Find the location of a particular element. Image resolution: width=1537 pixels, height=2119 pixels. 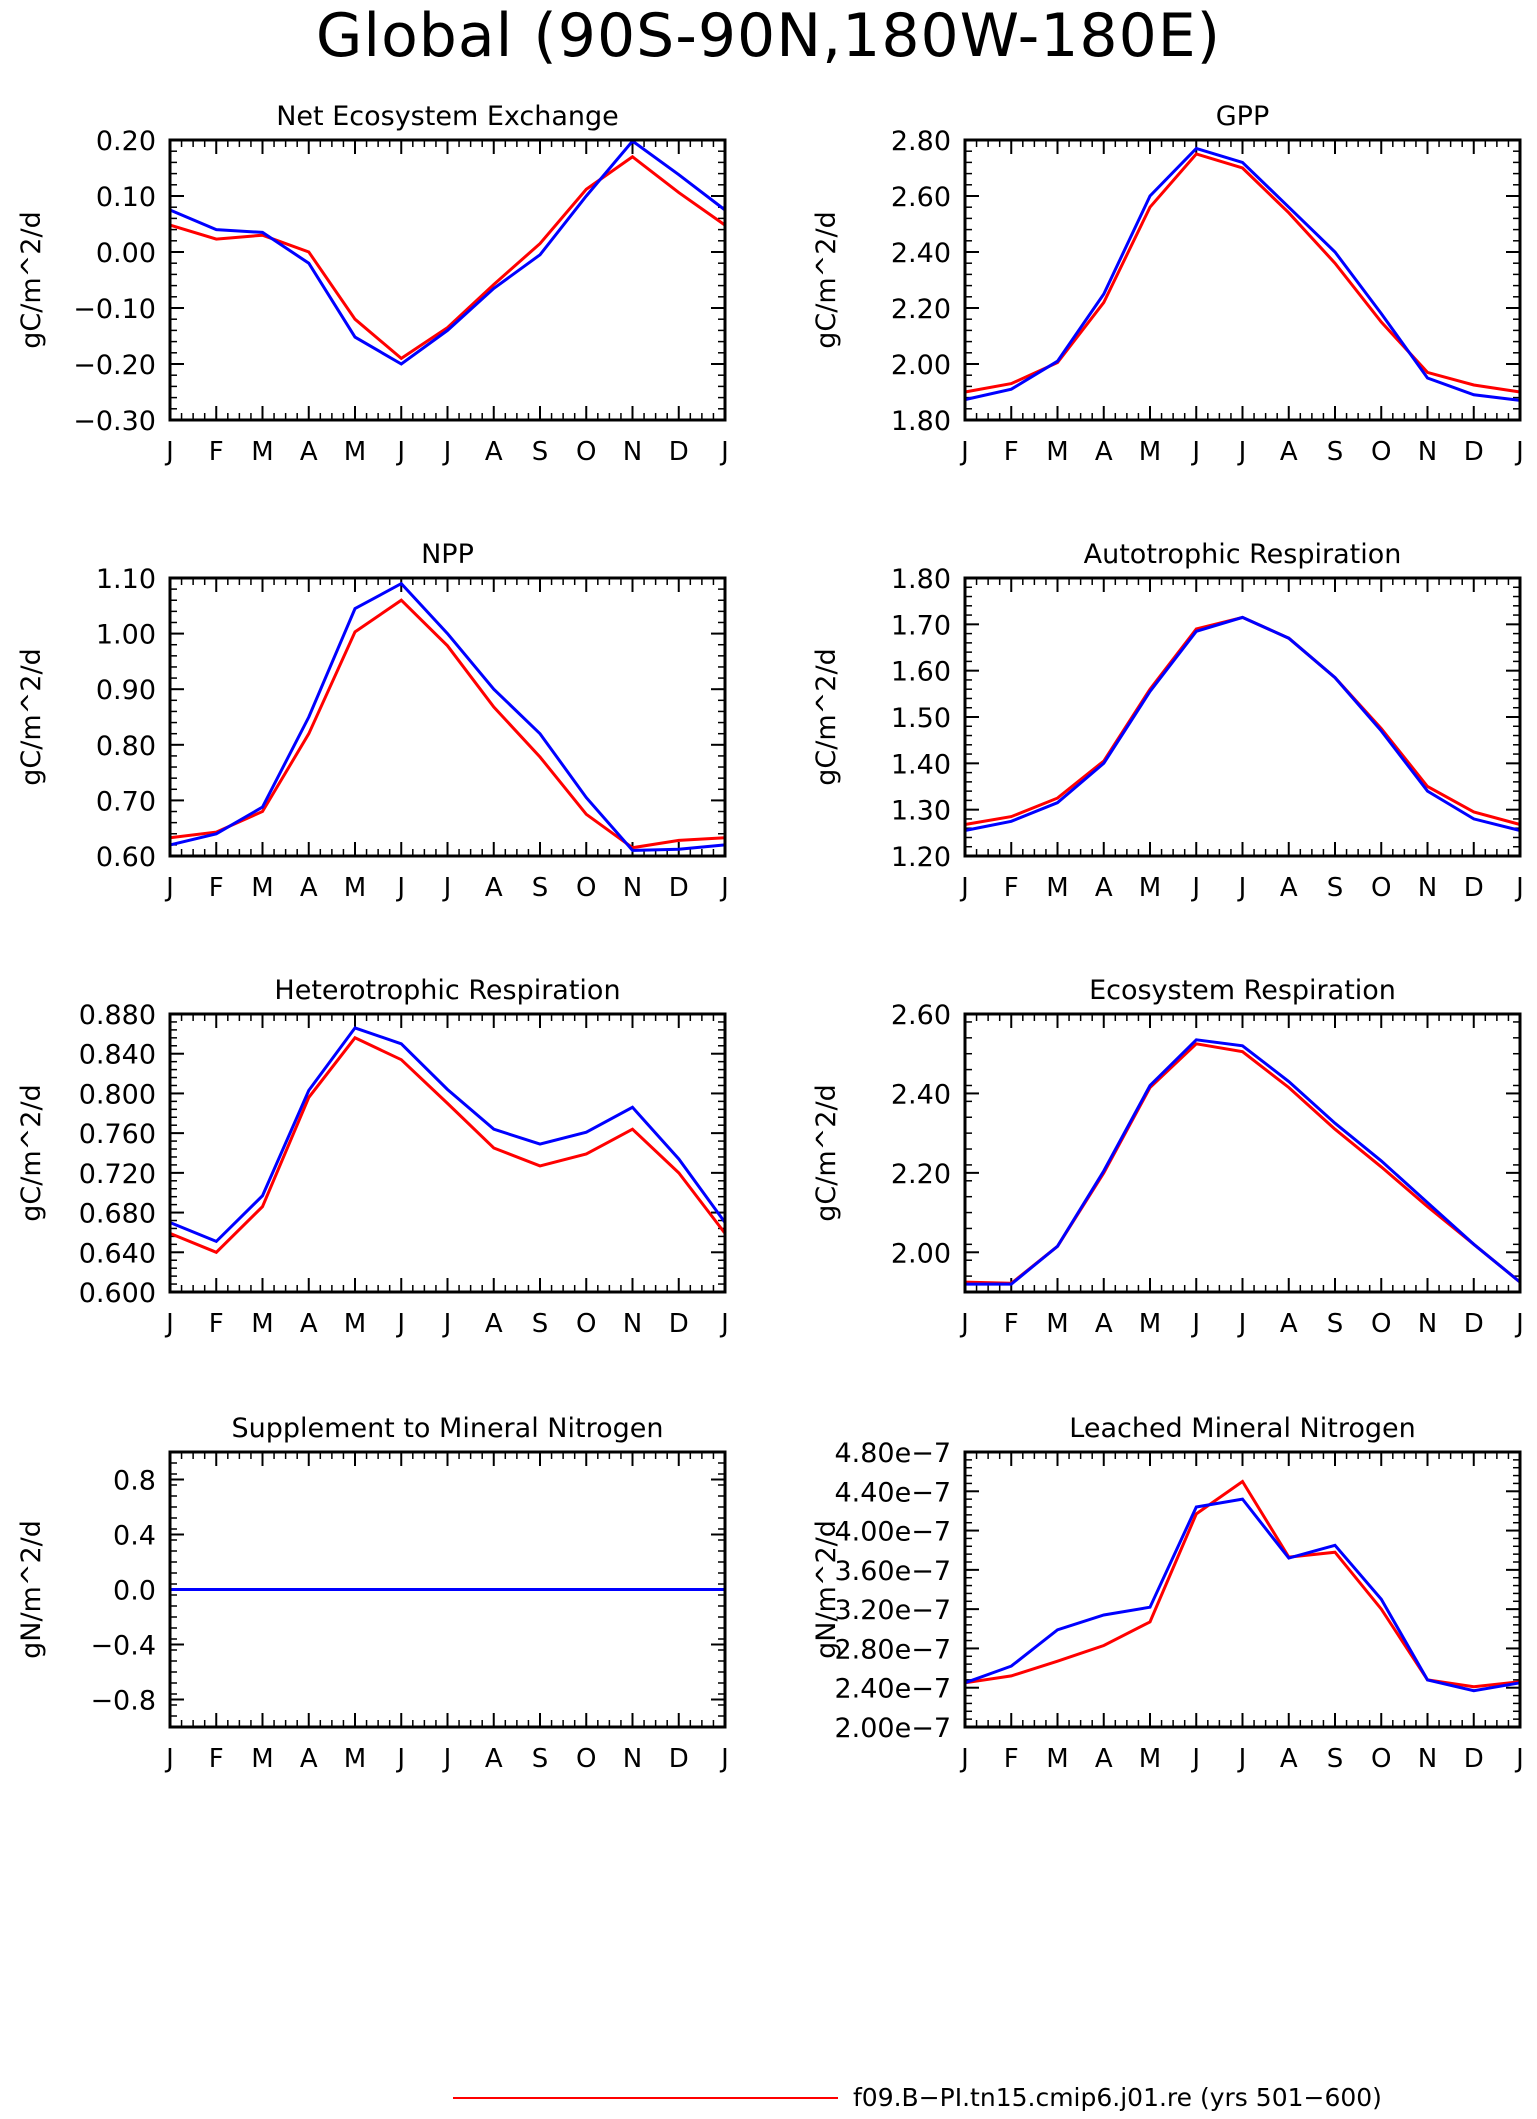

y-tick-label: 1.60 is located at coordinates (921, 672).